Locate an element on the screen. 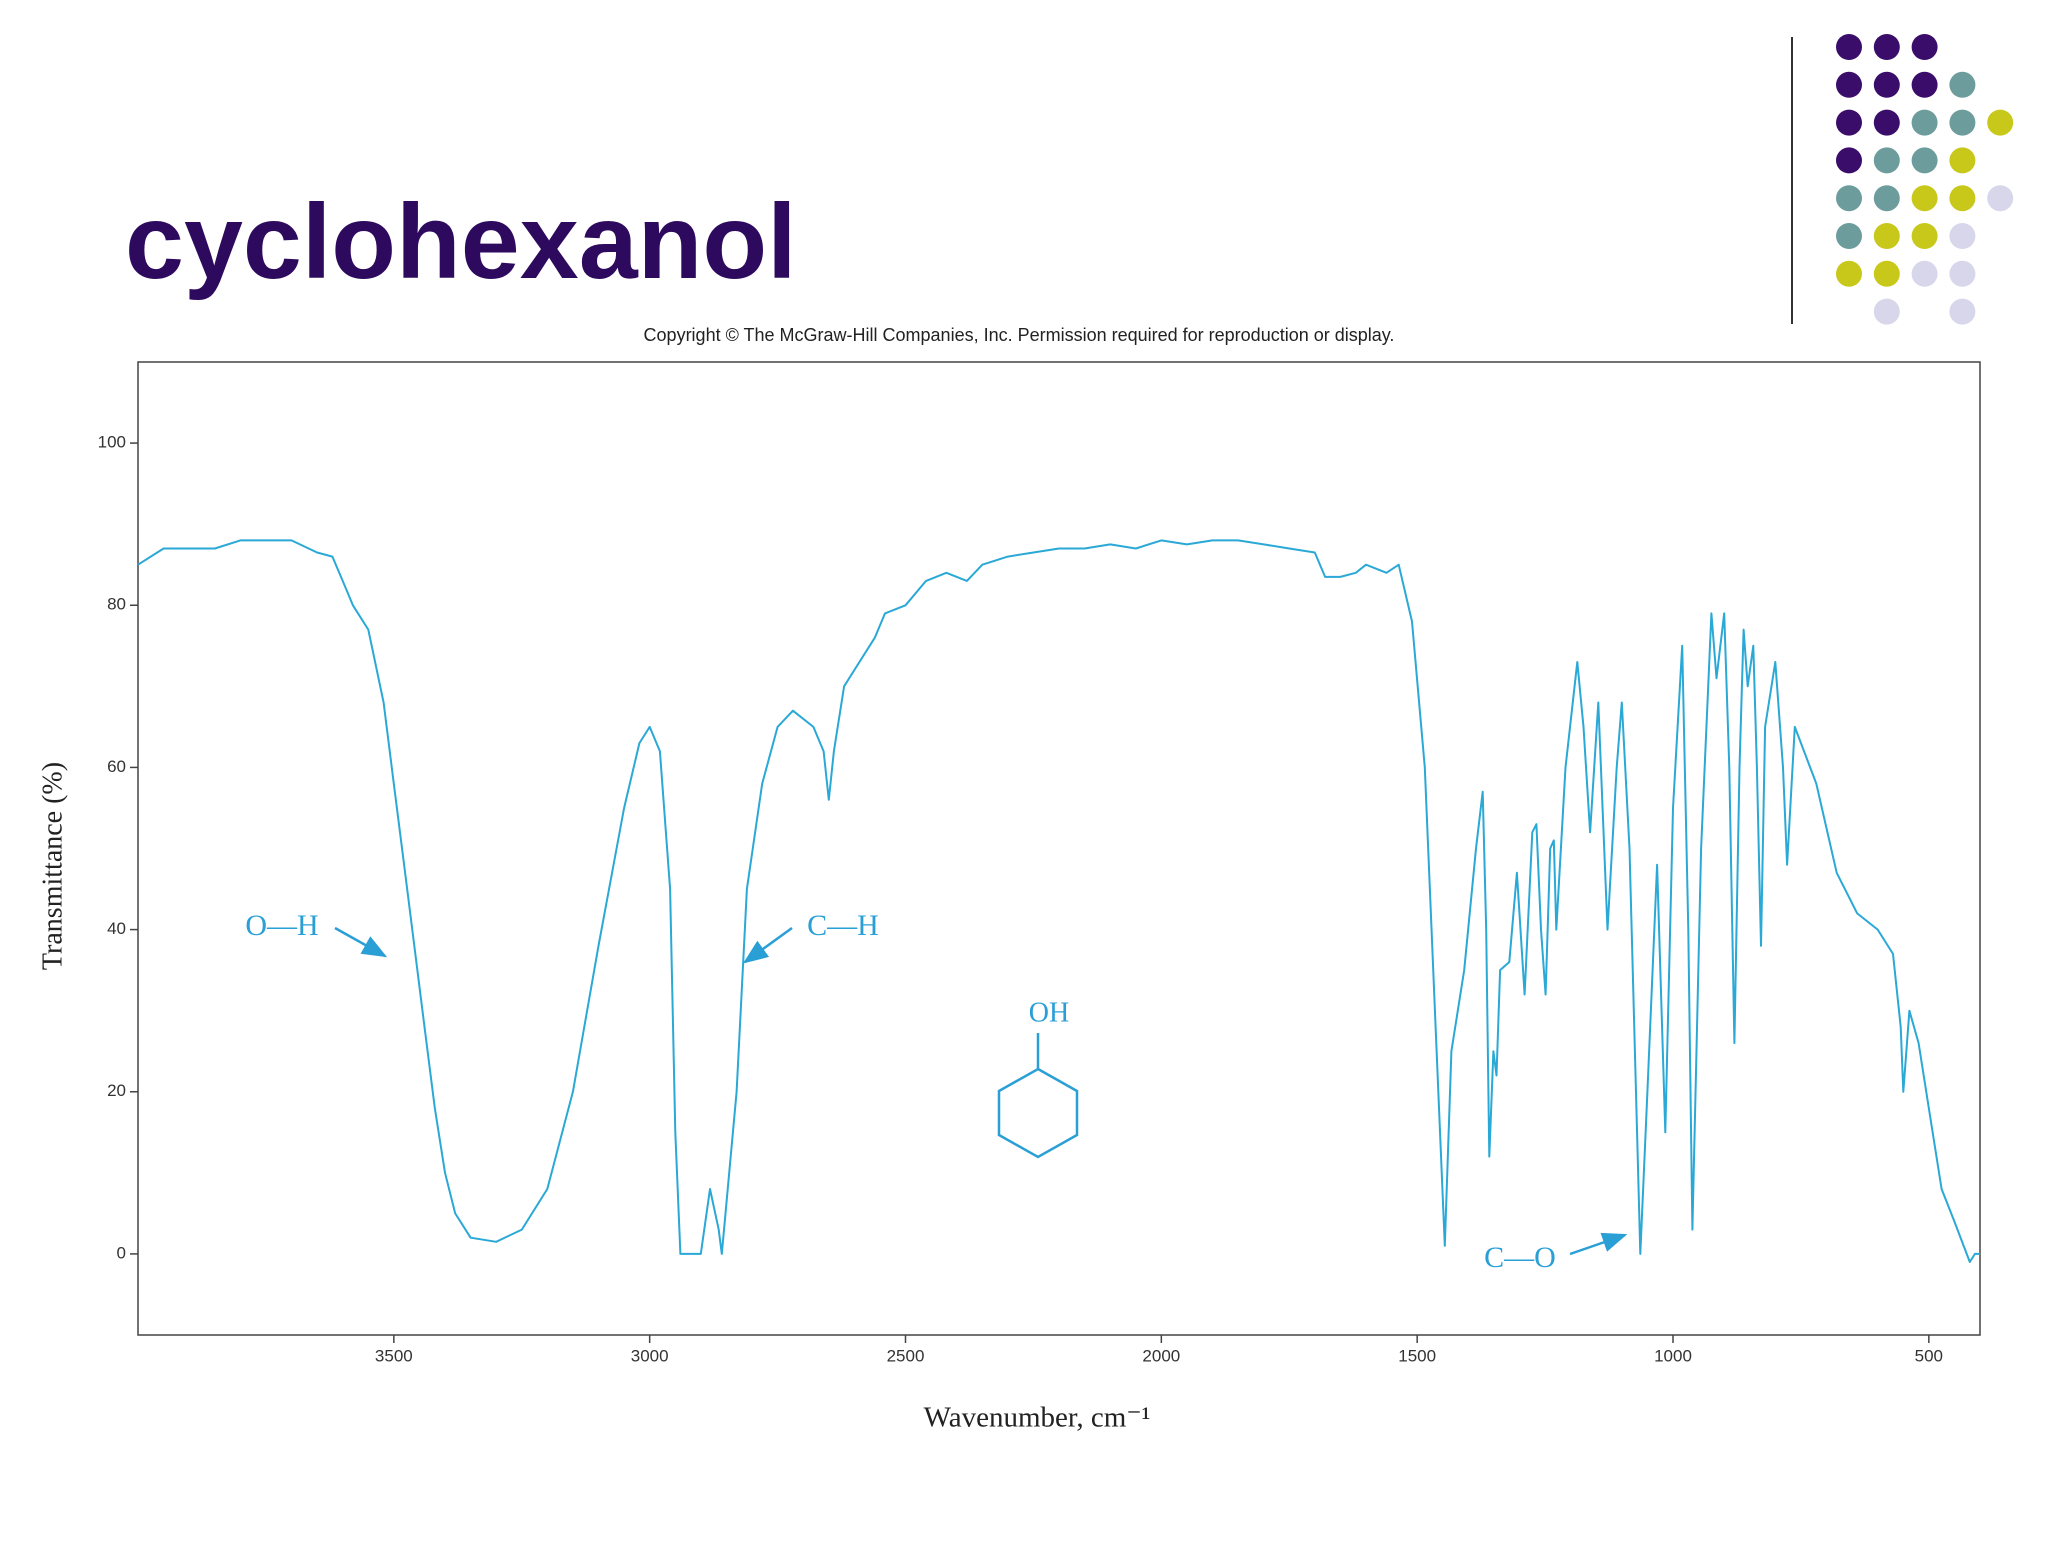 Image resolution: width=2048 pixels, height=1541 pixels. structure-label: OH is located at coordinates (1049, 1012).